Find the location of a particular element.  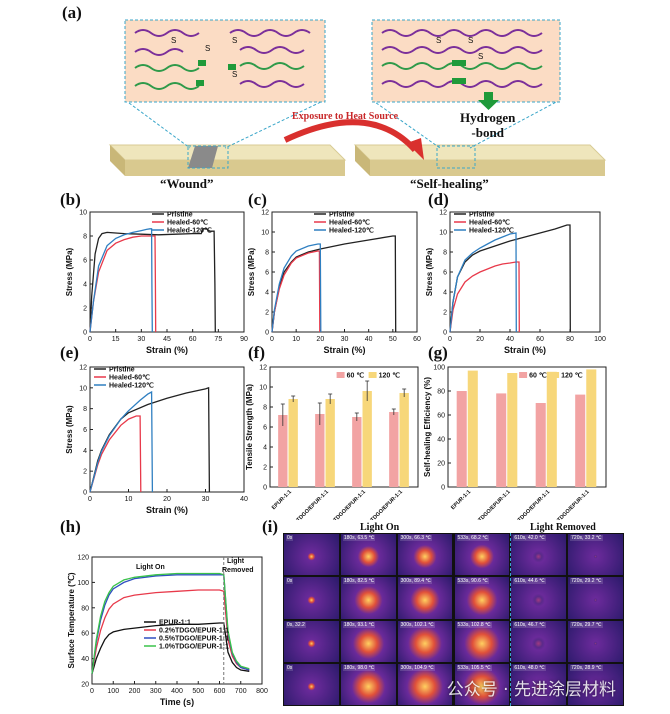

panel-d-label: (d) is located at coordinates (438, 199).